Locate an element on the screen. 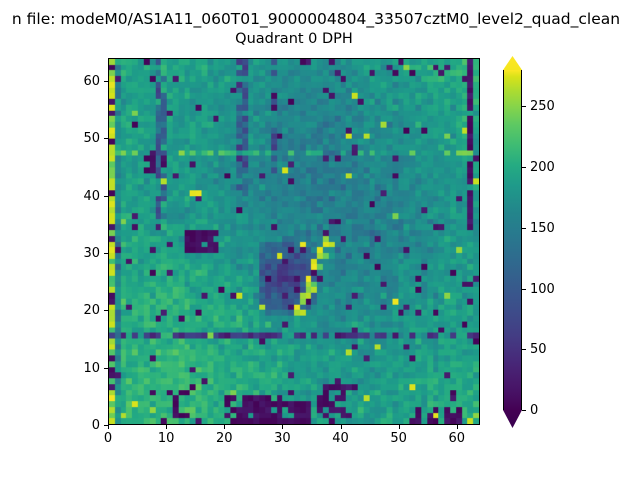 This screenshot has height=480, width=640. colorbar-extend-upper-arrow is located at coordinates (512, 63).